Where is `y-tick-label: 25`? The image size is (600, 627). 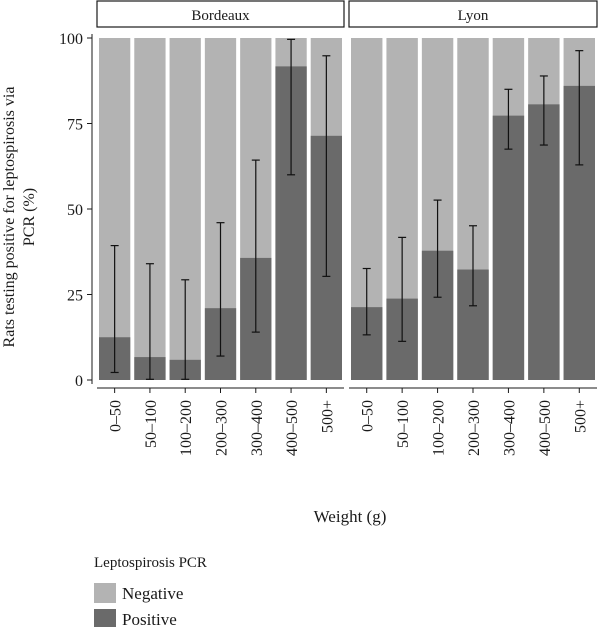
y-tick-label: 25 is located at coordinates (75, 296).